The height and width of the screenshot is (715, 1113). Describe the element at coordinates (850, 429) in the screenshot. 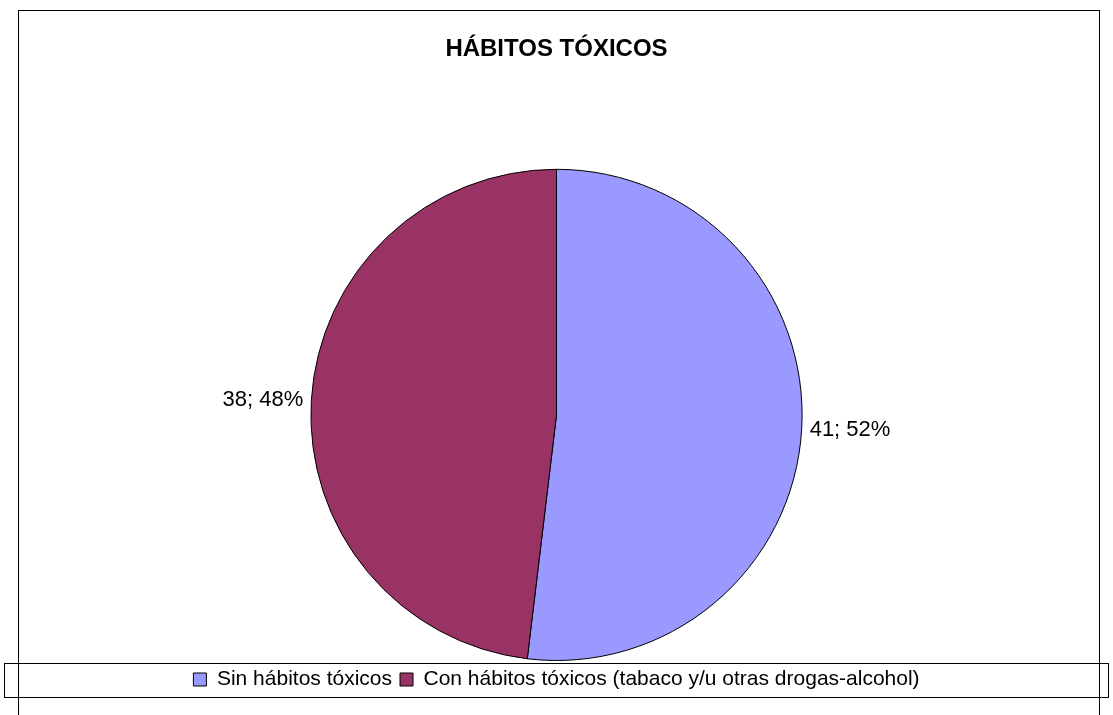

I see `data-label: 41; 52%` at that location.